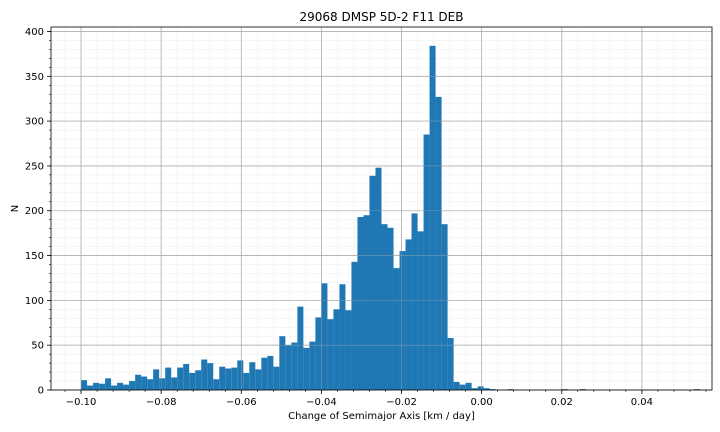 The width and height of the screenshot is (720, 432). Describe the element at coordinates (34, 166) in the screenshot. I see `y-tick-label: 250` at that location.